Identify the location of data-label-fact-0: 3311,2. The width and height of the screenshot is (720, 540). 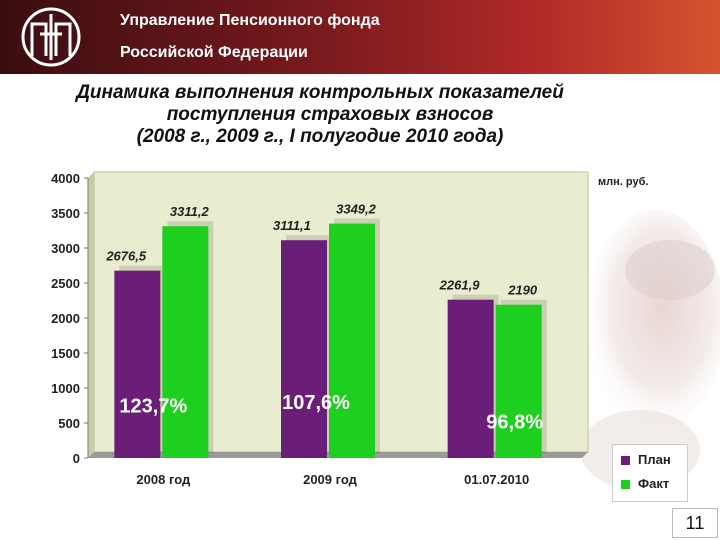
(190, 211).